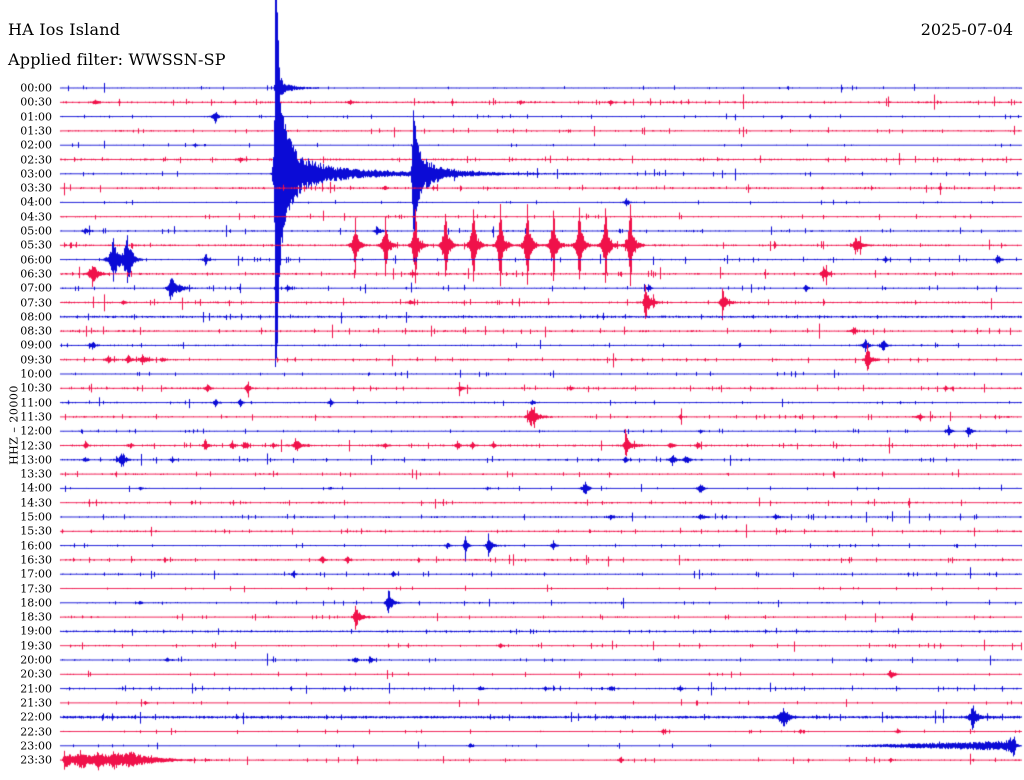 Image resolution: width=1024 pixels, height=780 pixels. What do you see at coordinates (36, 102) in the screenshot?
I see `time-label: 00:30` at bounding box center [36, 102].